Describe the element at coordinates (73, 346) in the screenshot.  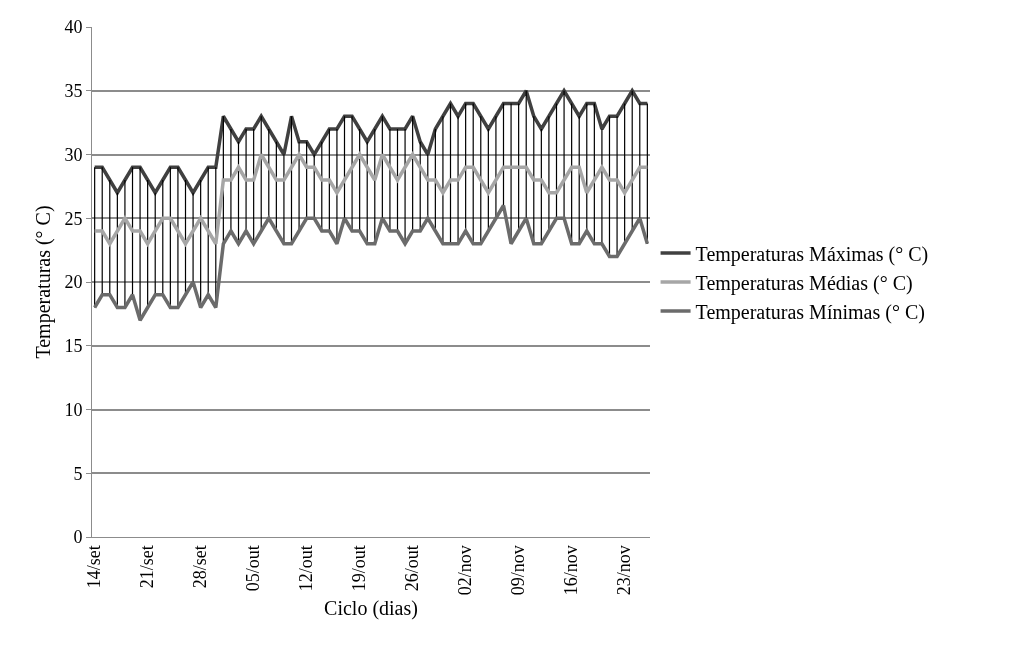
I see `y-tick-label: 15` at that location.